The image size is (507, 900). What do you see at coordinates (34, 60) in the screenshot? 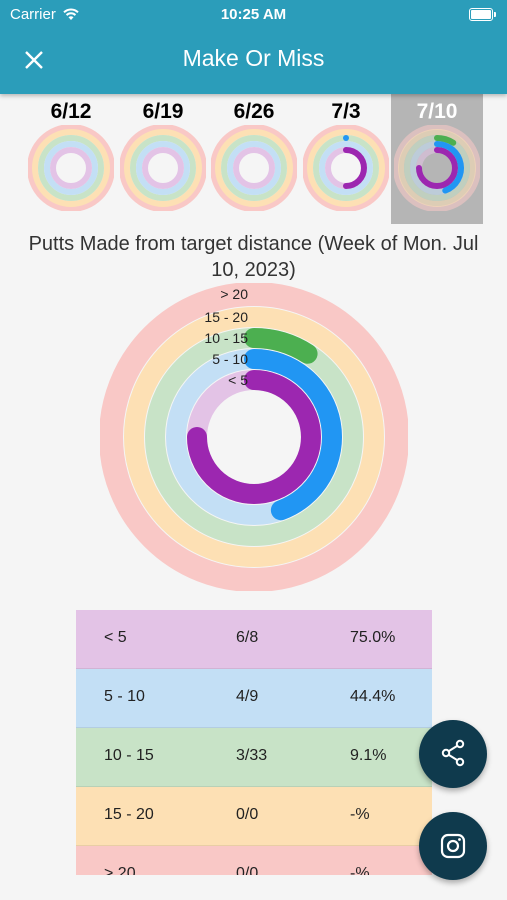
I see `close-icon` at bounding box center [34, 60].